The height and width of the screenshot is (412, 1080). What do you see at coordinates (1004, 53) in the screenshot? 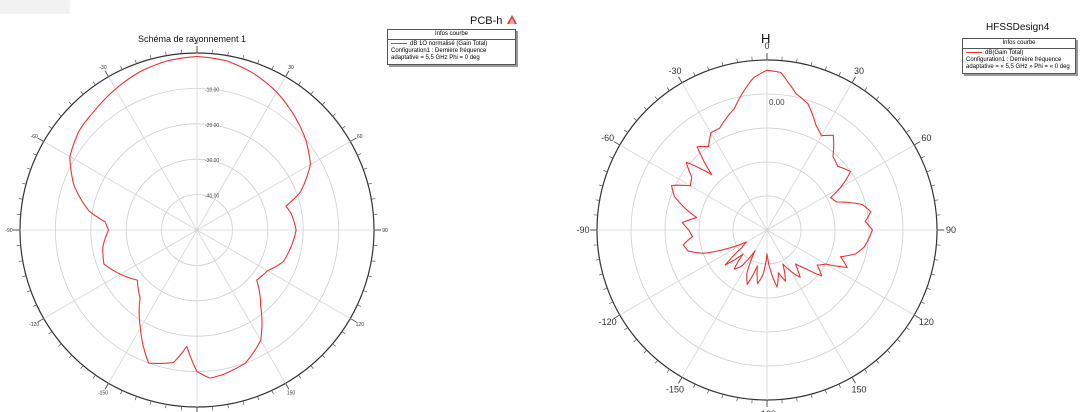
I see `legend-right-series-label: dB(Gain Total)` at bounding box center [1004, 53].